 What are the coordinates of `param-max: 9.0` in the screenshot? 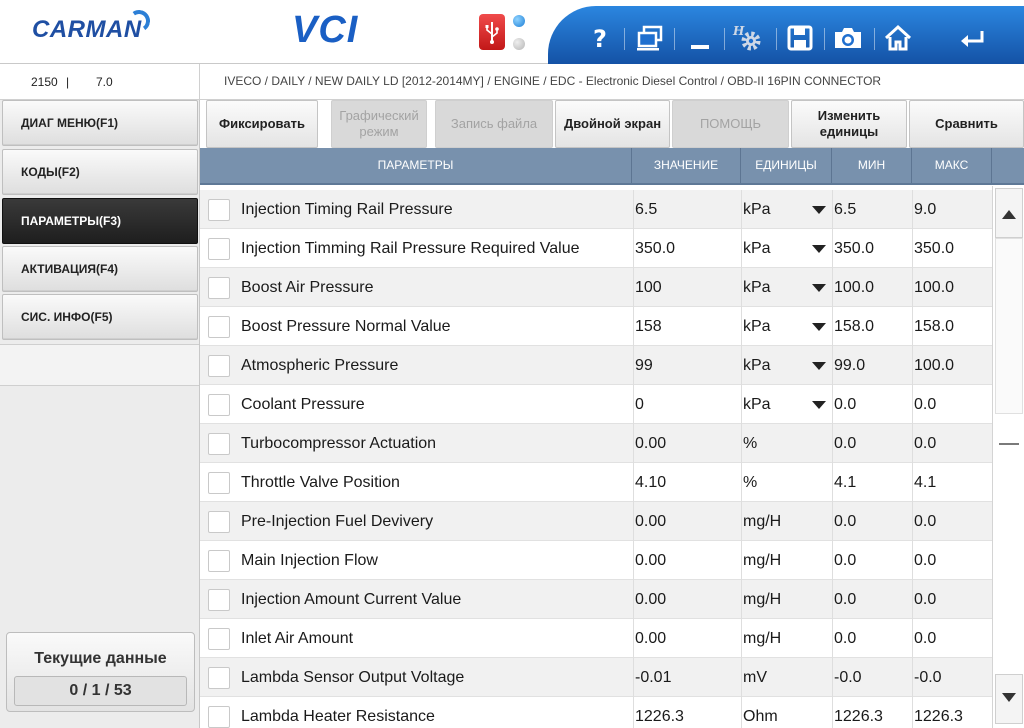 It's located at (952, 209).